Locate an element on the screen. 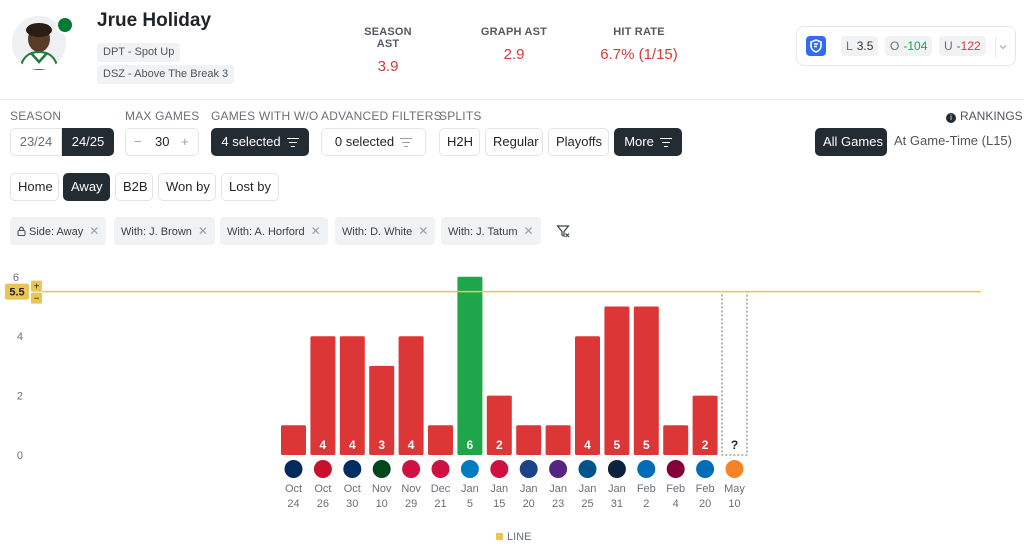 This screenshot has width=1024, height=546. stat-graph-ast: GRAPH AST 2.9 is located at coordinates (514, 44).